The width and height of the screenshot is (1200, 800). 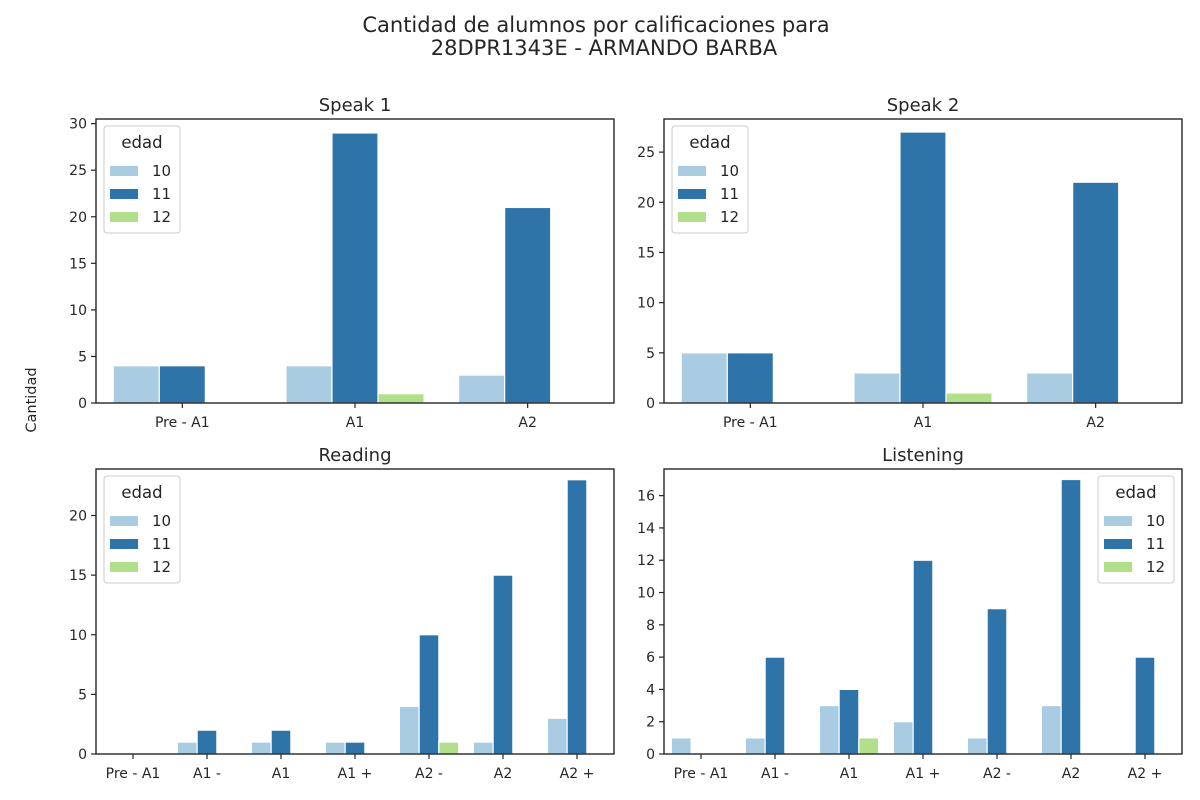 What do you see at coordinates (650, 690) in the screenshot?
I see `y-tick-label: 4` at bounding box center [650, 690].